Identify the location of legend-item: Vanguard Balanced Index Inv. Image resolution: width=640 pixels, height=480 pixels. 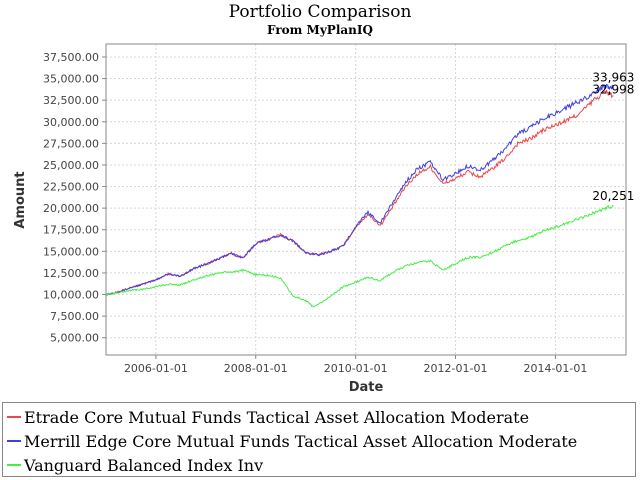
(319, 465).